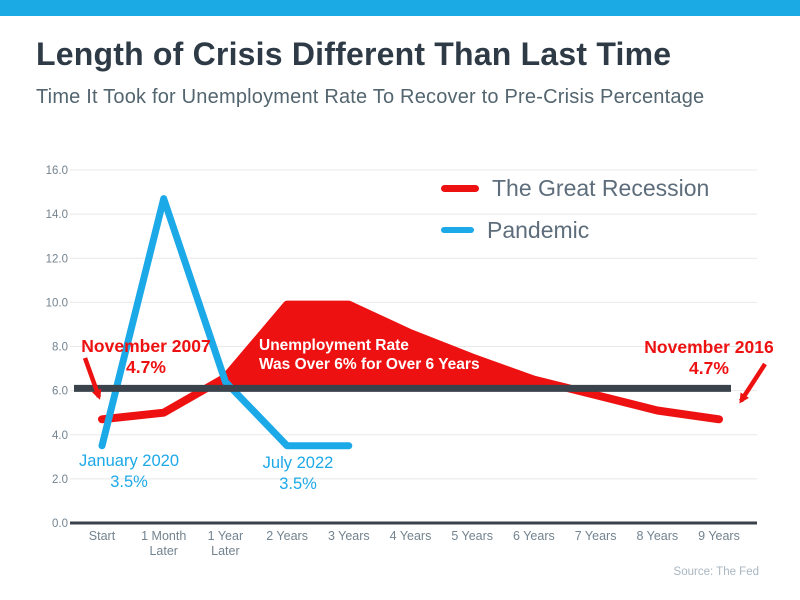 Image resolution: width=800 pixels, height=600 pixels. I want to click on legend-label: Pandemic, so click(538, 229).